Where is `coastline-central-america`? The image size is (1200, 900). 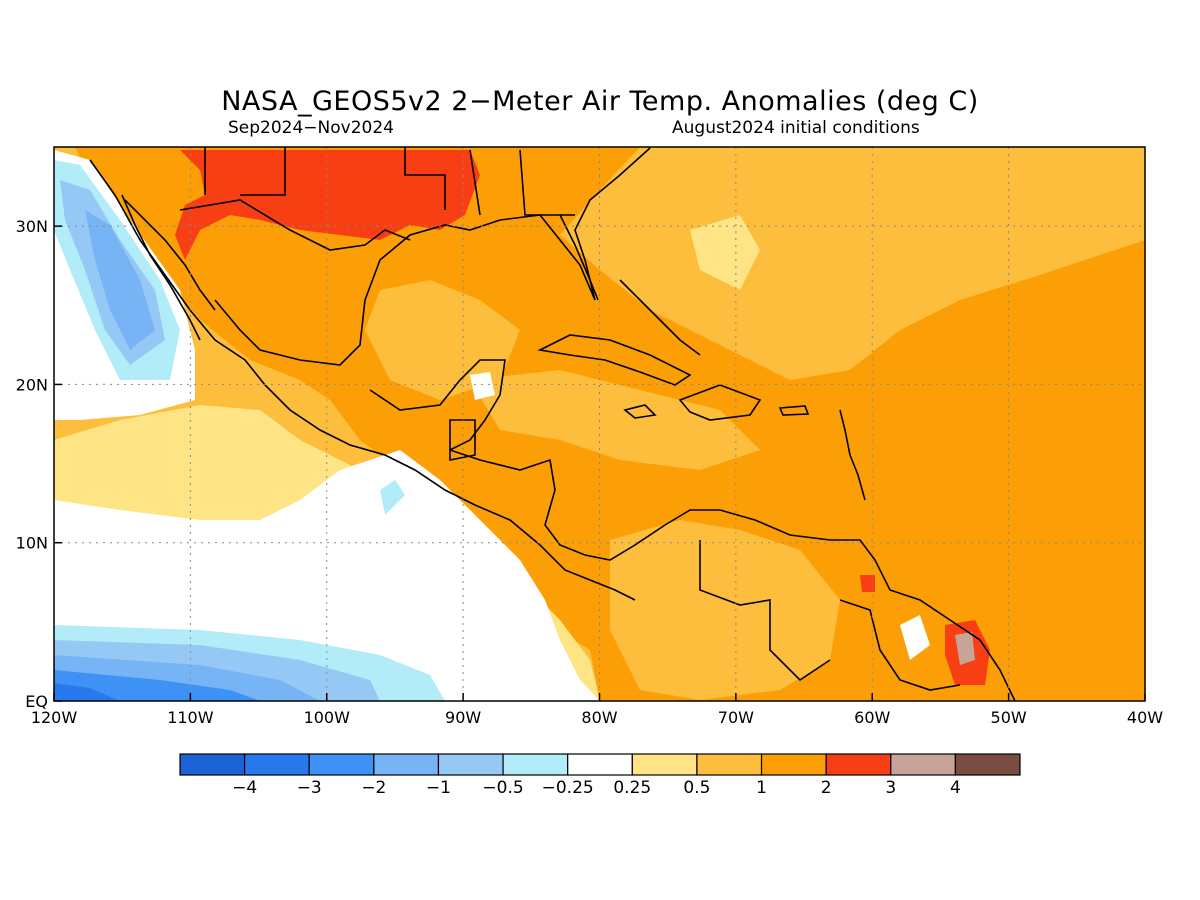
coastline-central-america is located at coordinates (557, 505).